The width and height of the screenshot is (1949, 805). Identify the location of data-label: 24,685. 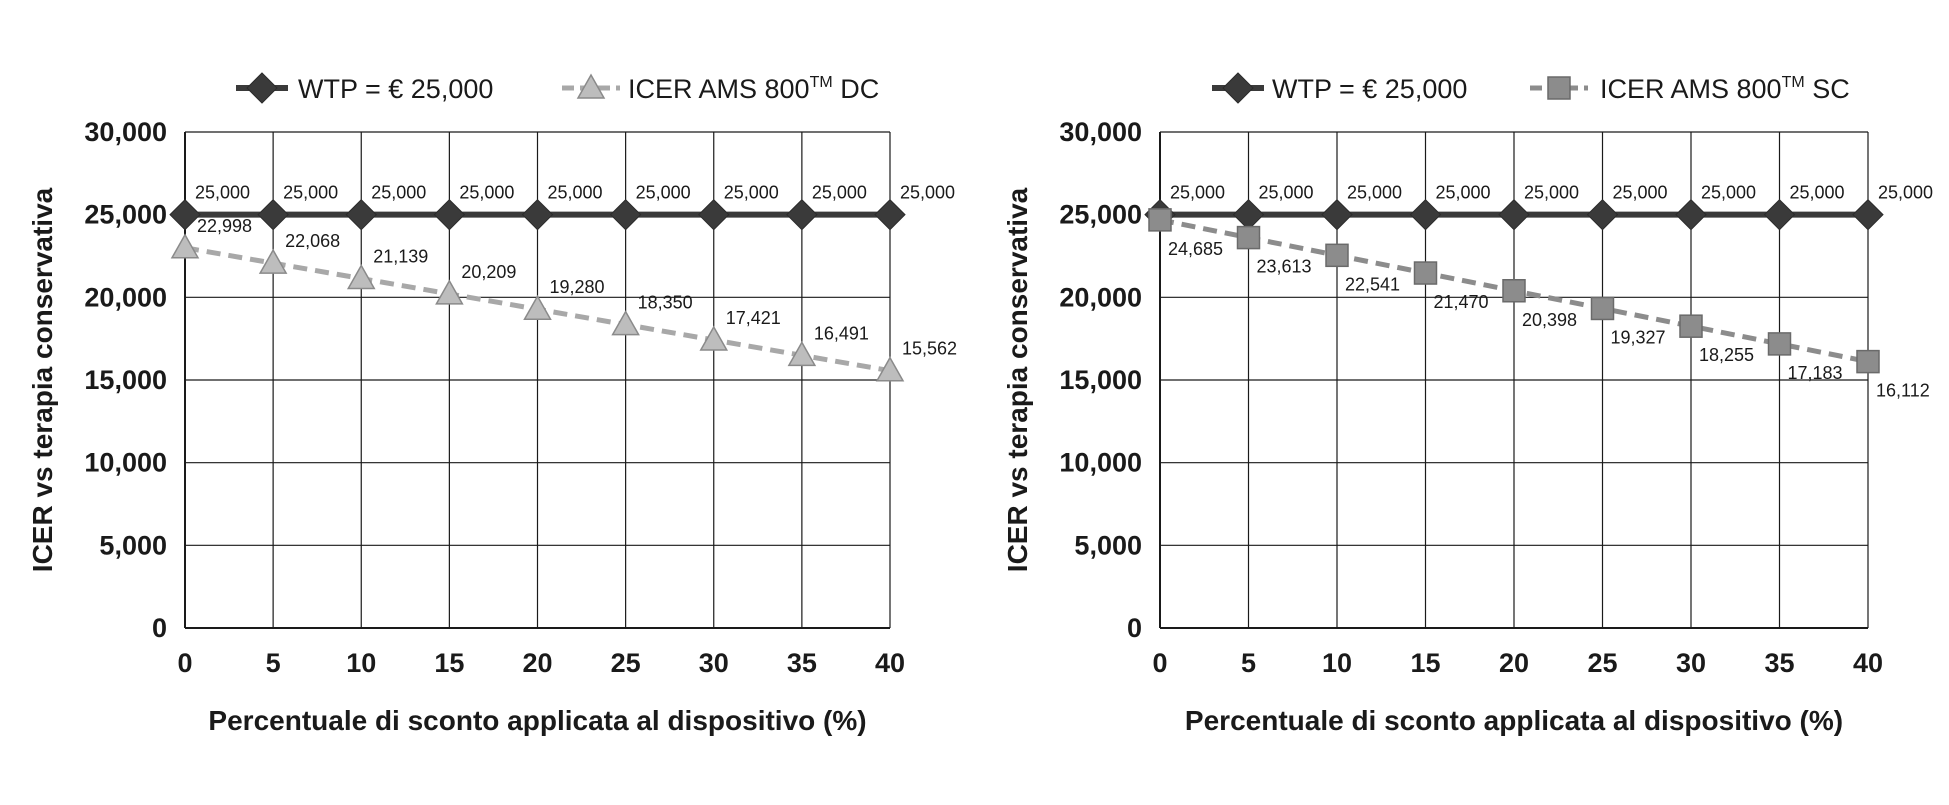
(1195, 249).